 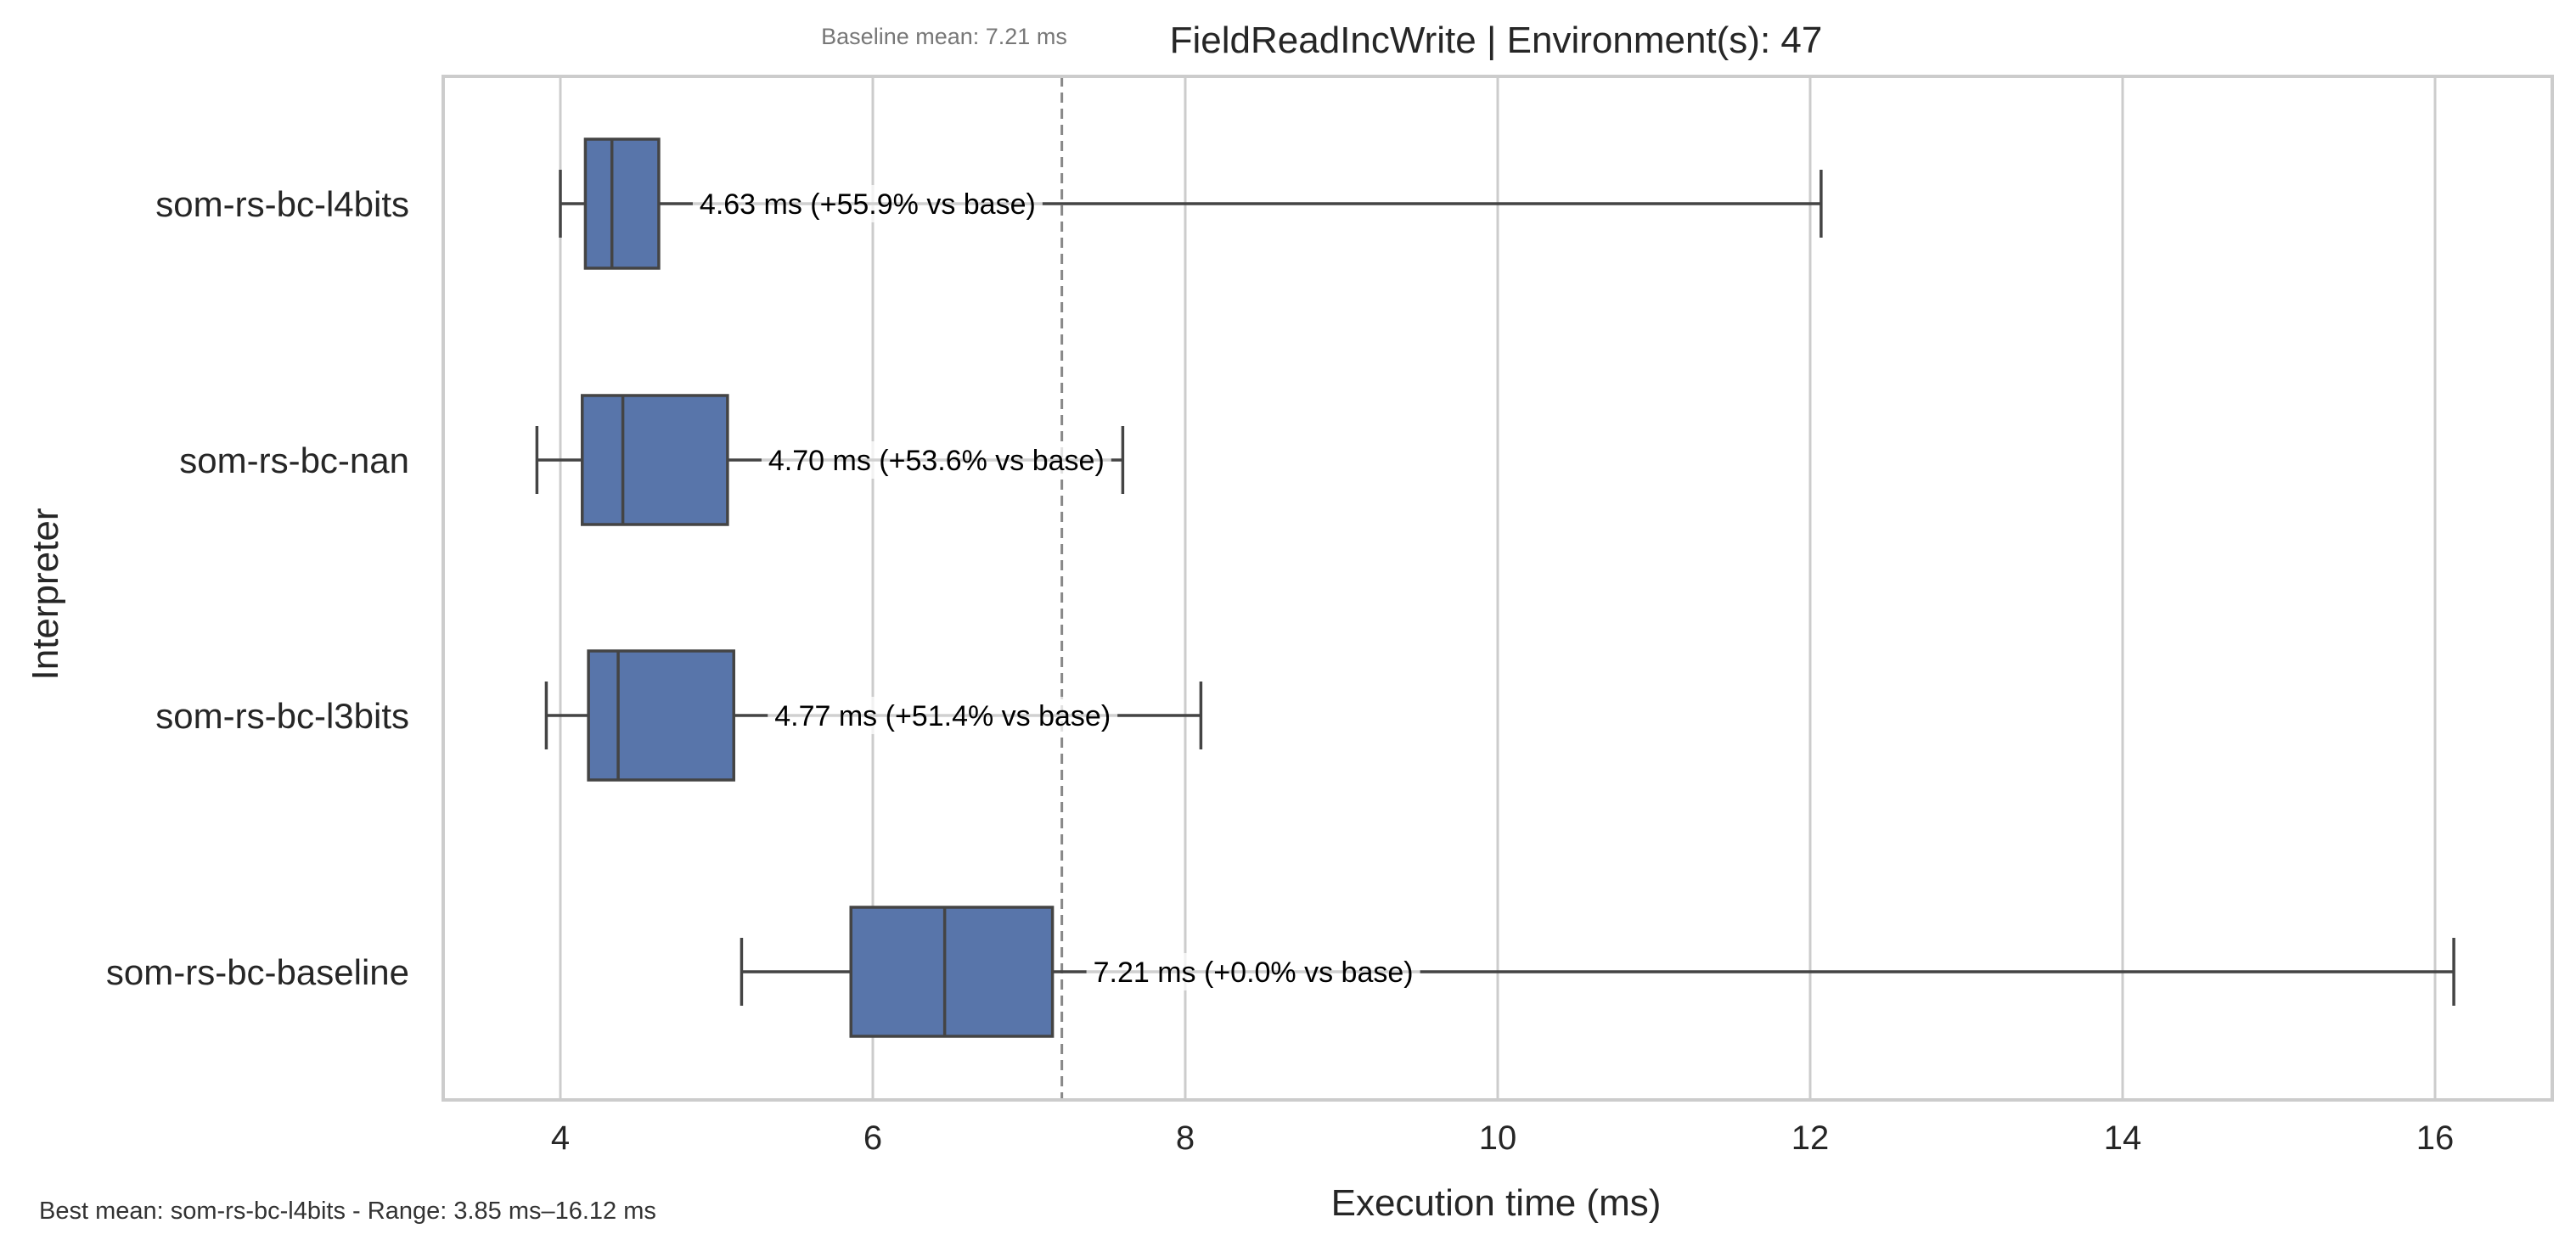 What do you see at coordinates (257, 972) in the screenshot?
I see `y-tick-label-som-rs-bc-baseline: som-rs-bc-baseline` at bounding box center [257, 972].